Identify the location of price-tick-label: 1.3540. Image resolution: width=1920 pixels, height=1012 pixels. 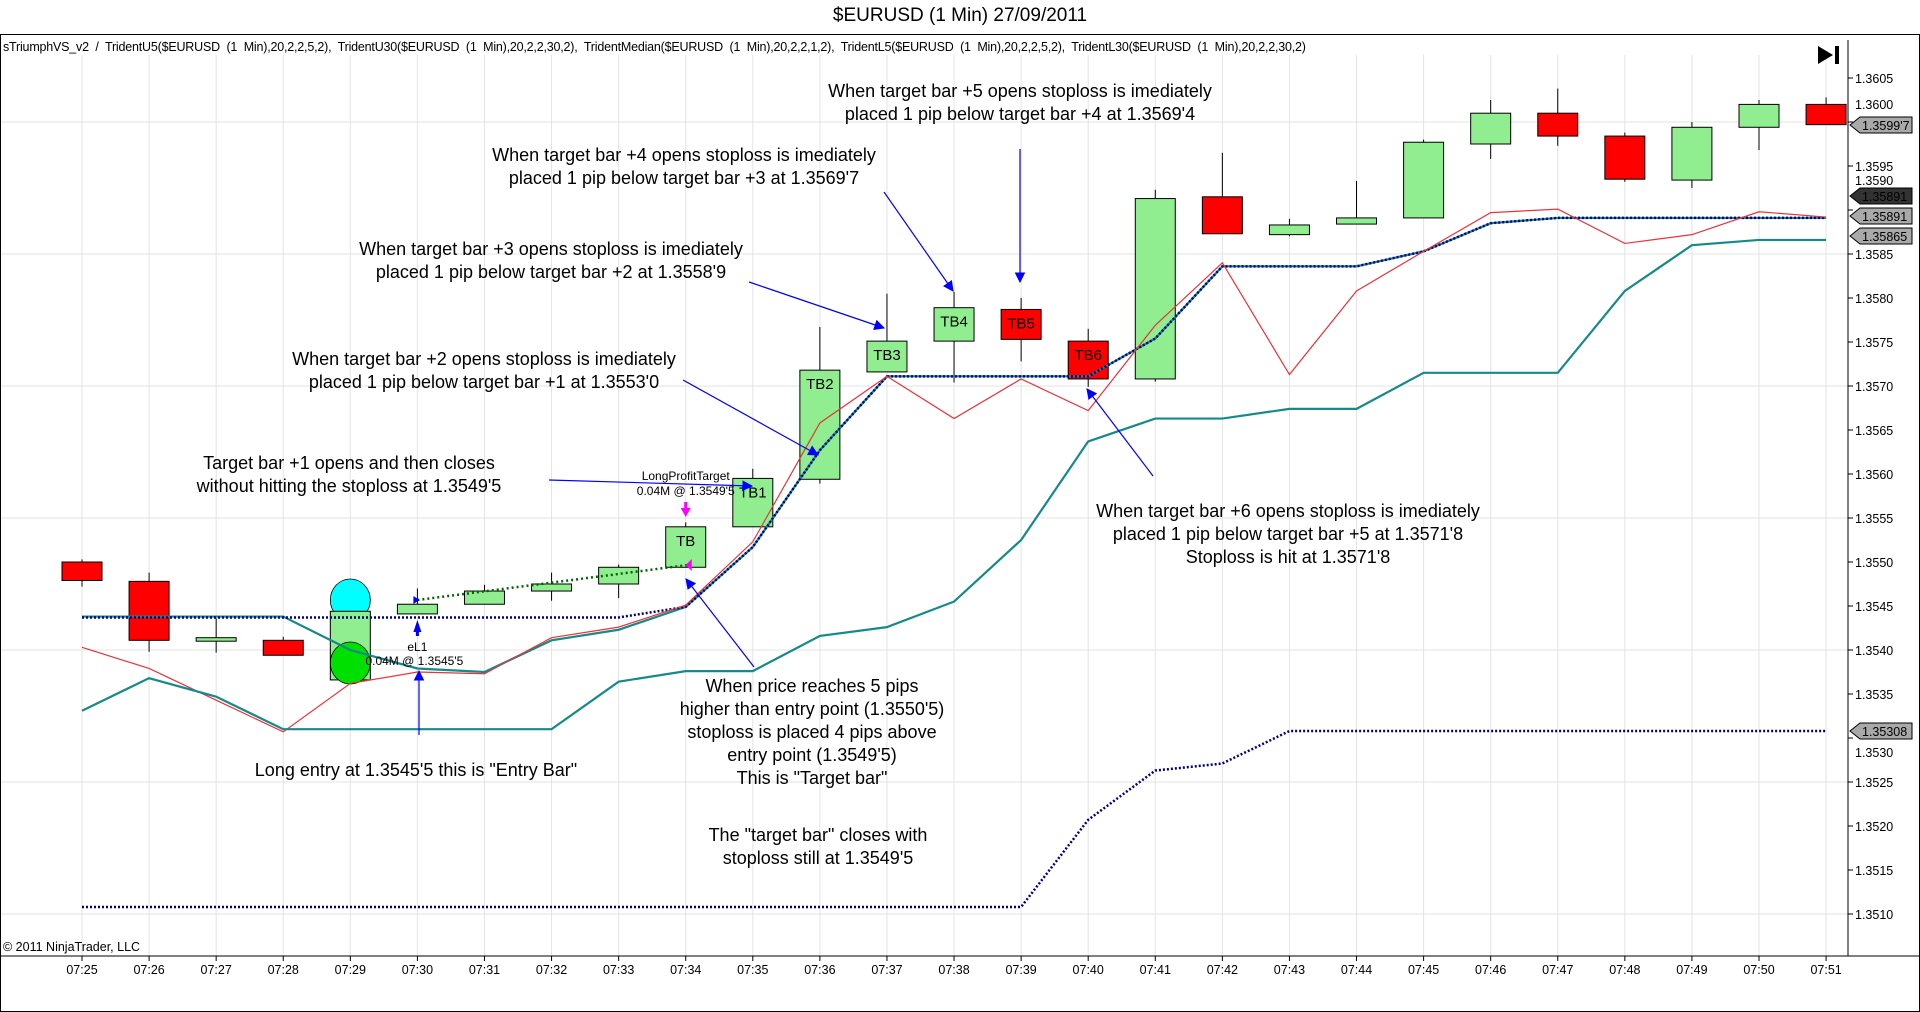
(1874, 651).